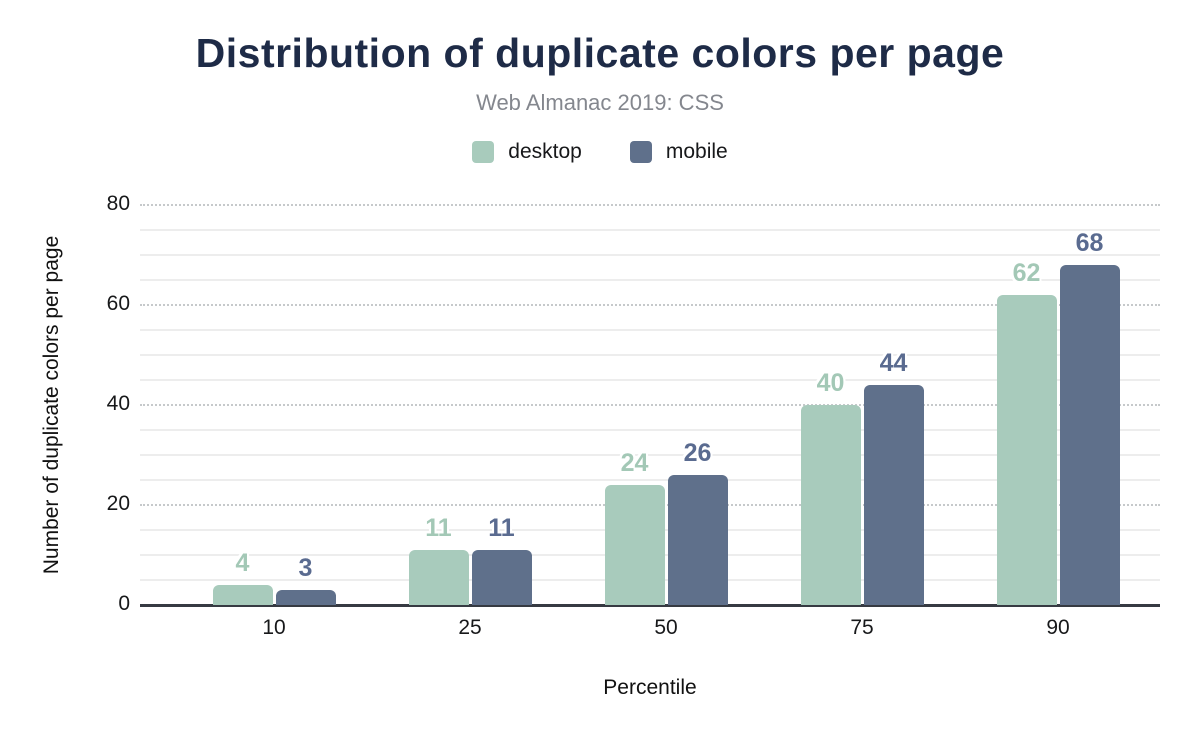 This screenshot has height=742, width=1200. What do you see at coordinates (650, 605) in the screenshot?
I see `x-axis-baseline` at bounding box center [650, 605].